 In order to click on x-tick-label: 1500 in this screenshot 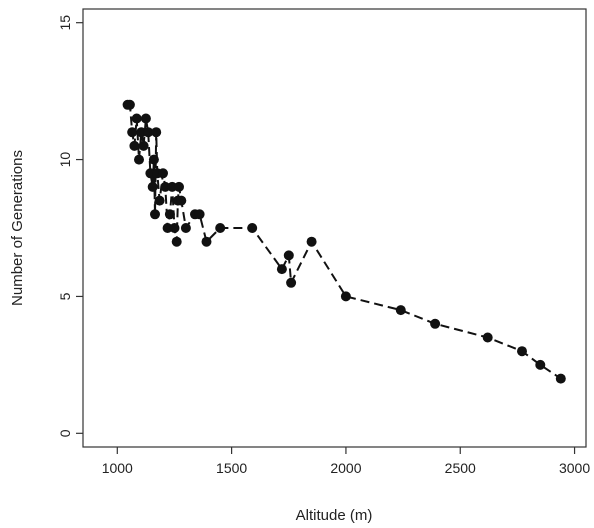, I will do `click(231, 468)`.